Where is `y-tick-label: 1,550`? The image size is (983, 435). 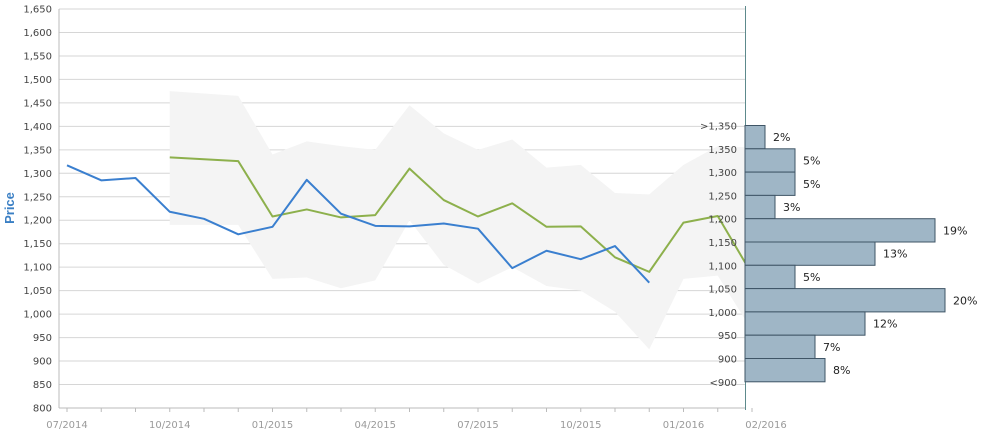 y-tick-label: 1,550 is located at coordinates (37, 56).